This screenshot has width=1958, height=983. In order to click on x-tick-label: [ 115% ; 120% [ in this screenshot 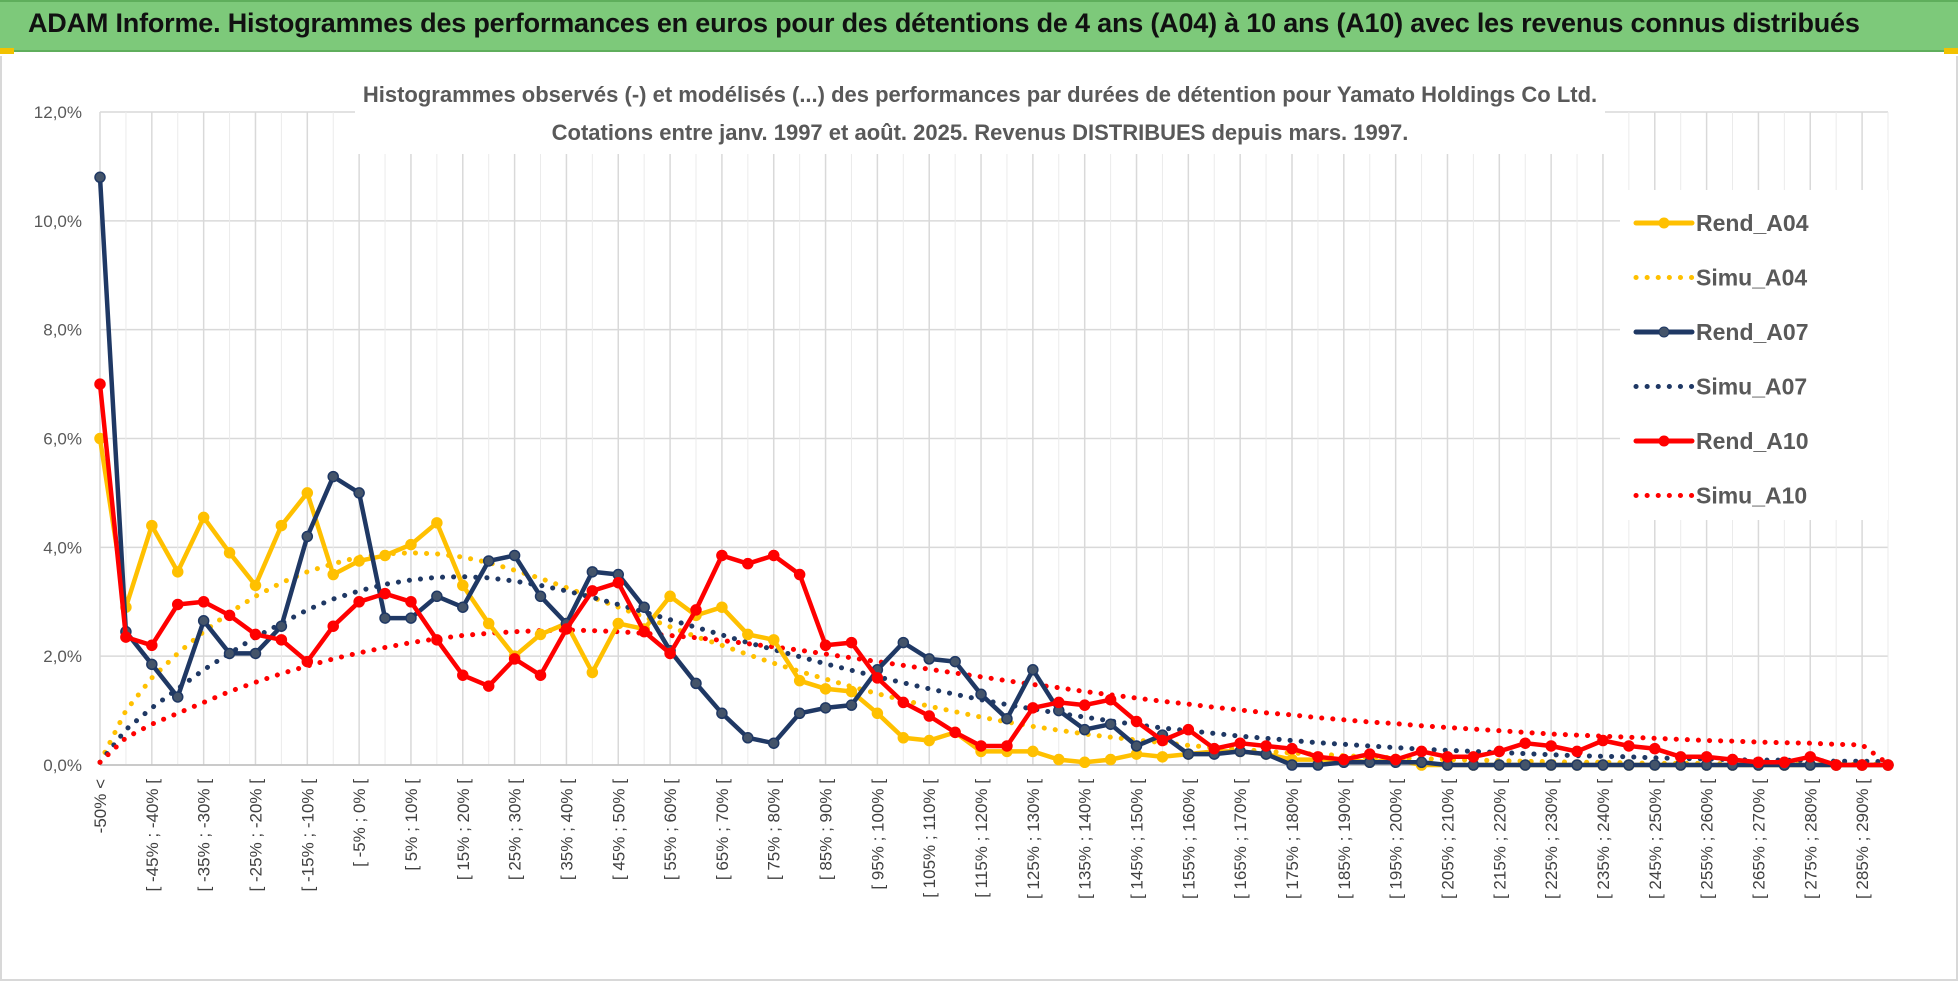, I will do `click(981, 838)`.